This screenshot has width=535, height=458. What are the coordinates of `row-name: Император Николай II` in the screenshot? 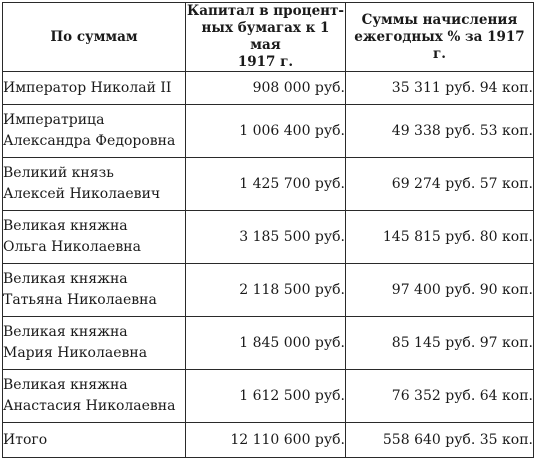 It's located at (94, 88).